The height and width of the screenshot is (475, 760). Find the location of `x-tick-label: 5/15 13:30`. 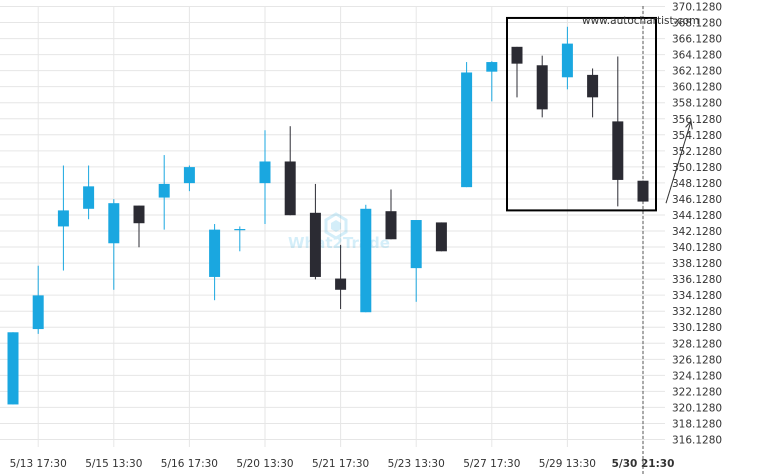

x-tick-label: 5/15 13:30 is located at coordinates (113, 464).